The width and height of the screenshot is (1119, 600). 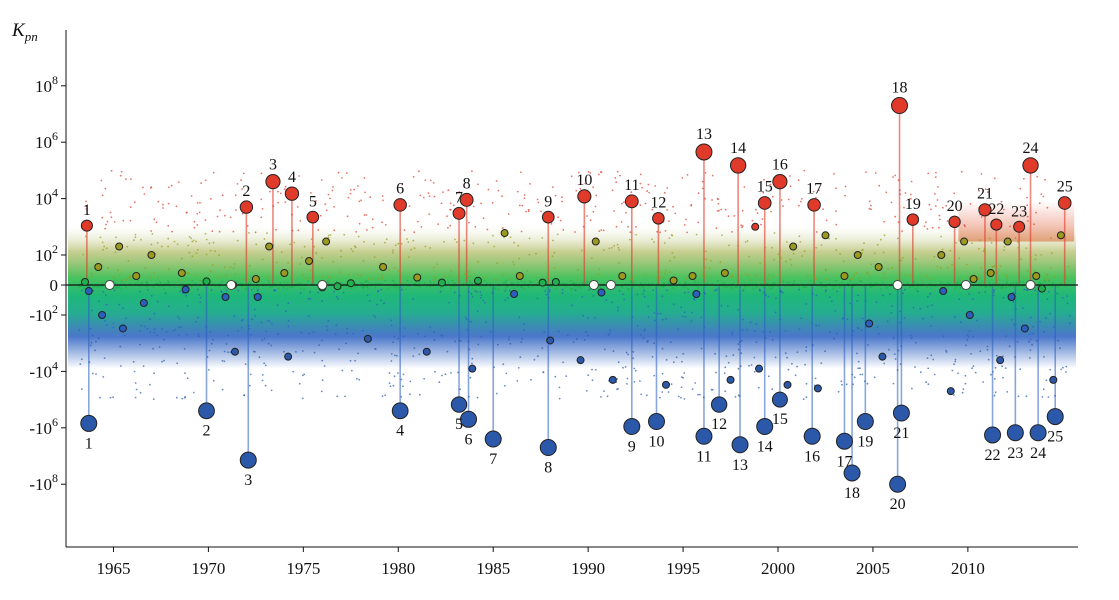 What do you see at coordinates (740, 465) in the screenshot?
I see `negative-event-label: 13` at bounding box center [740, 465].